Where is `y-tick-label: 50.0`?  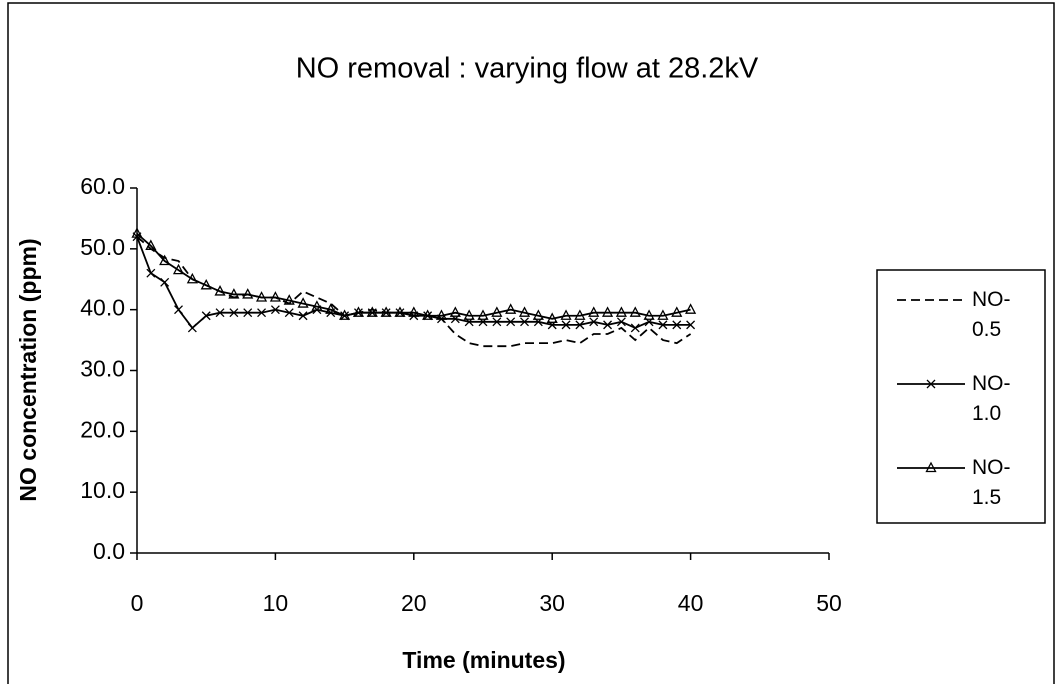 y-tick-label: 50.0 is located at coordinates (102, 247).